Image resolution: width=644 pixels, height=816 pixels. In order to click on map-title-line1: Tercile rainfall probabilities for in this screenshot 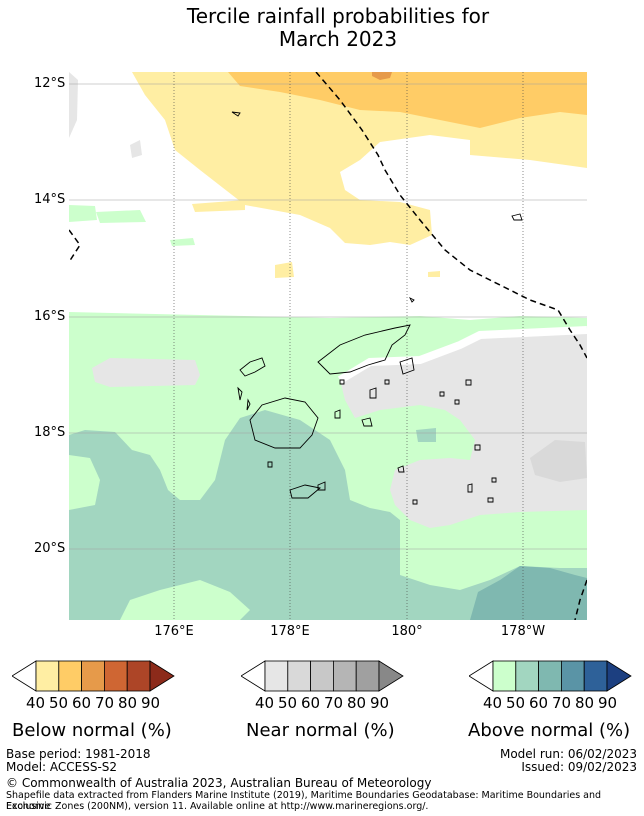, I will do `click(338, 16)`.